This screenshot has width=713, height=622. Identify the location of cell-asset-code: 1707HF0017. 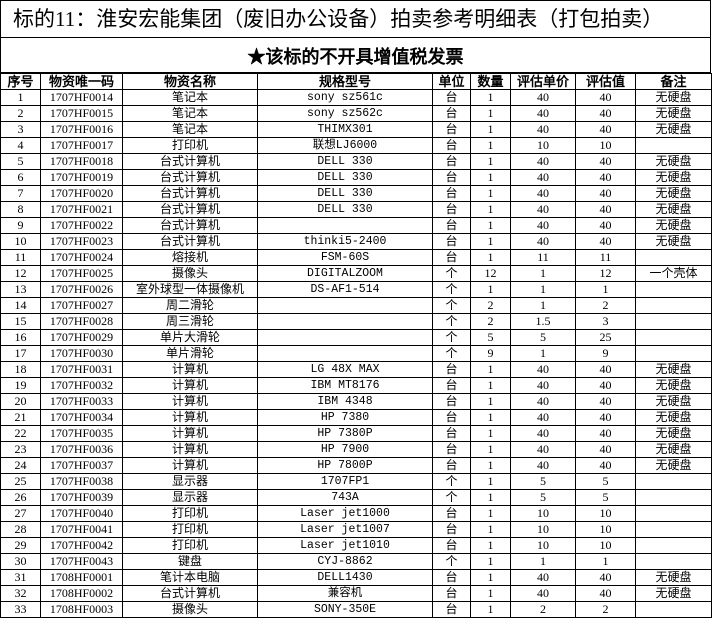
(81, 145).